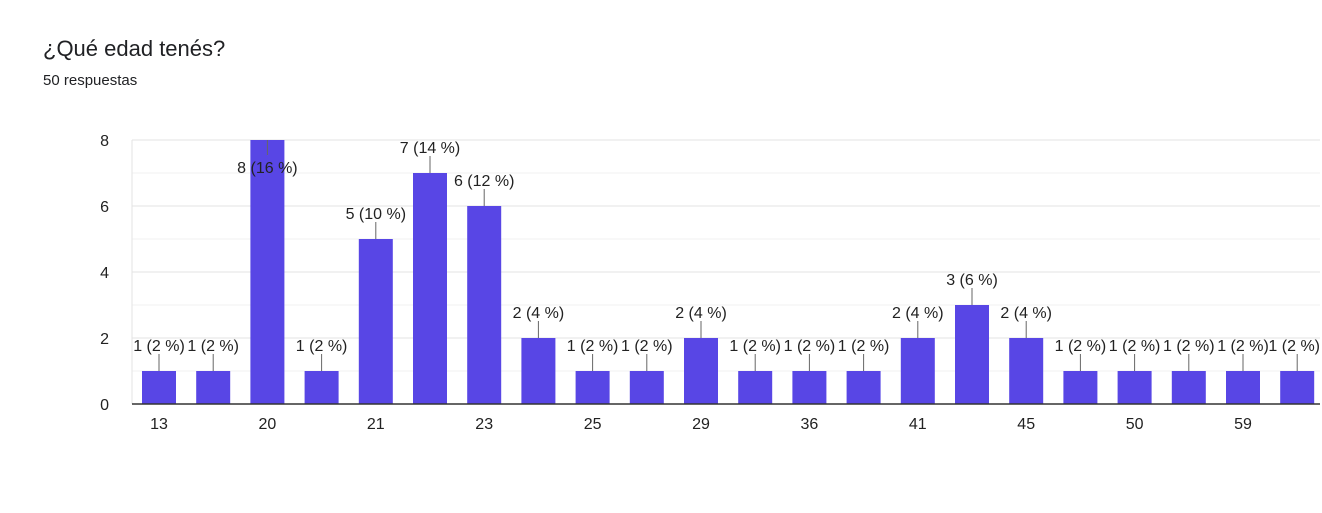  I want to click on data-label: 8 (16 %), so click(267, 158).